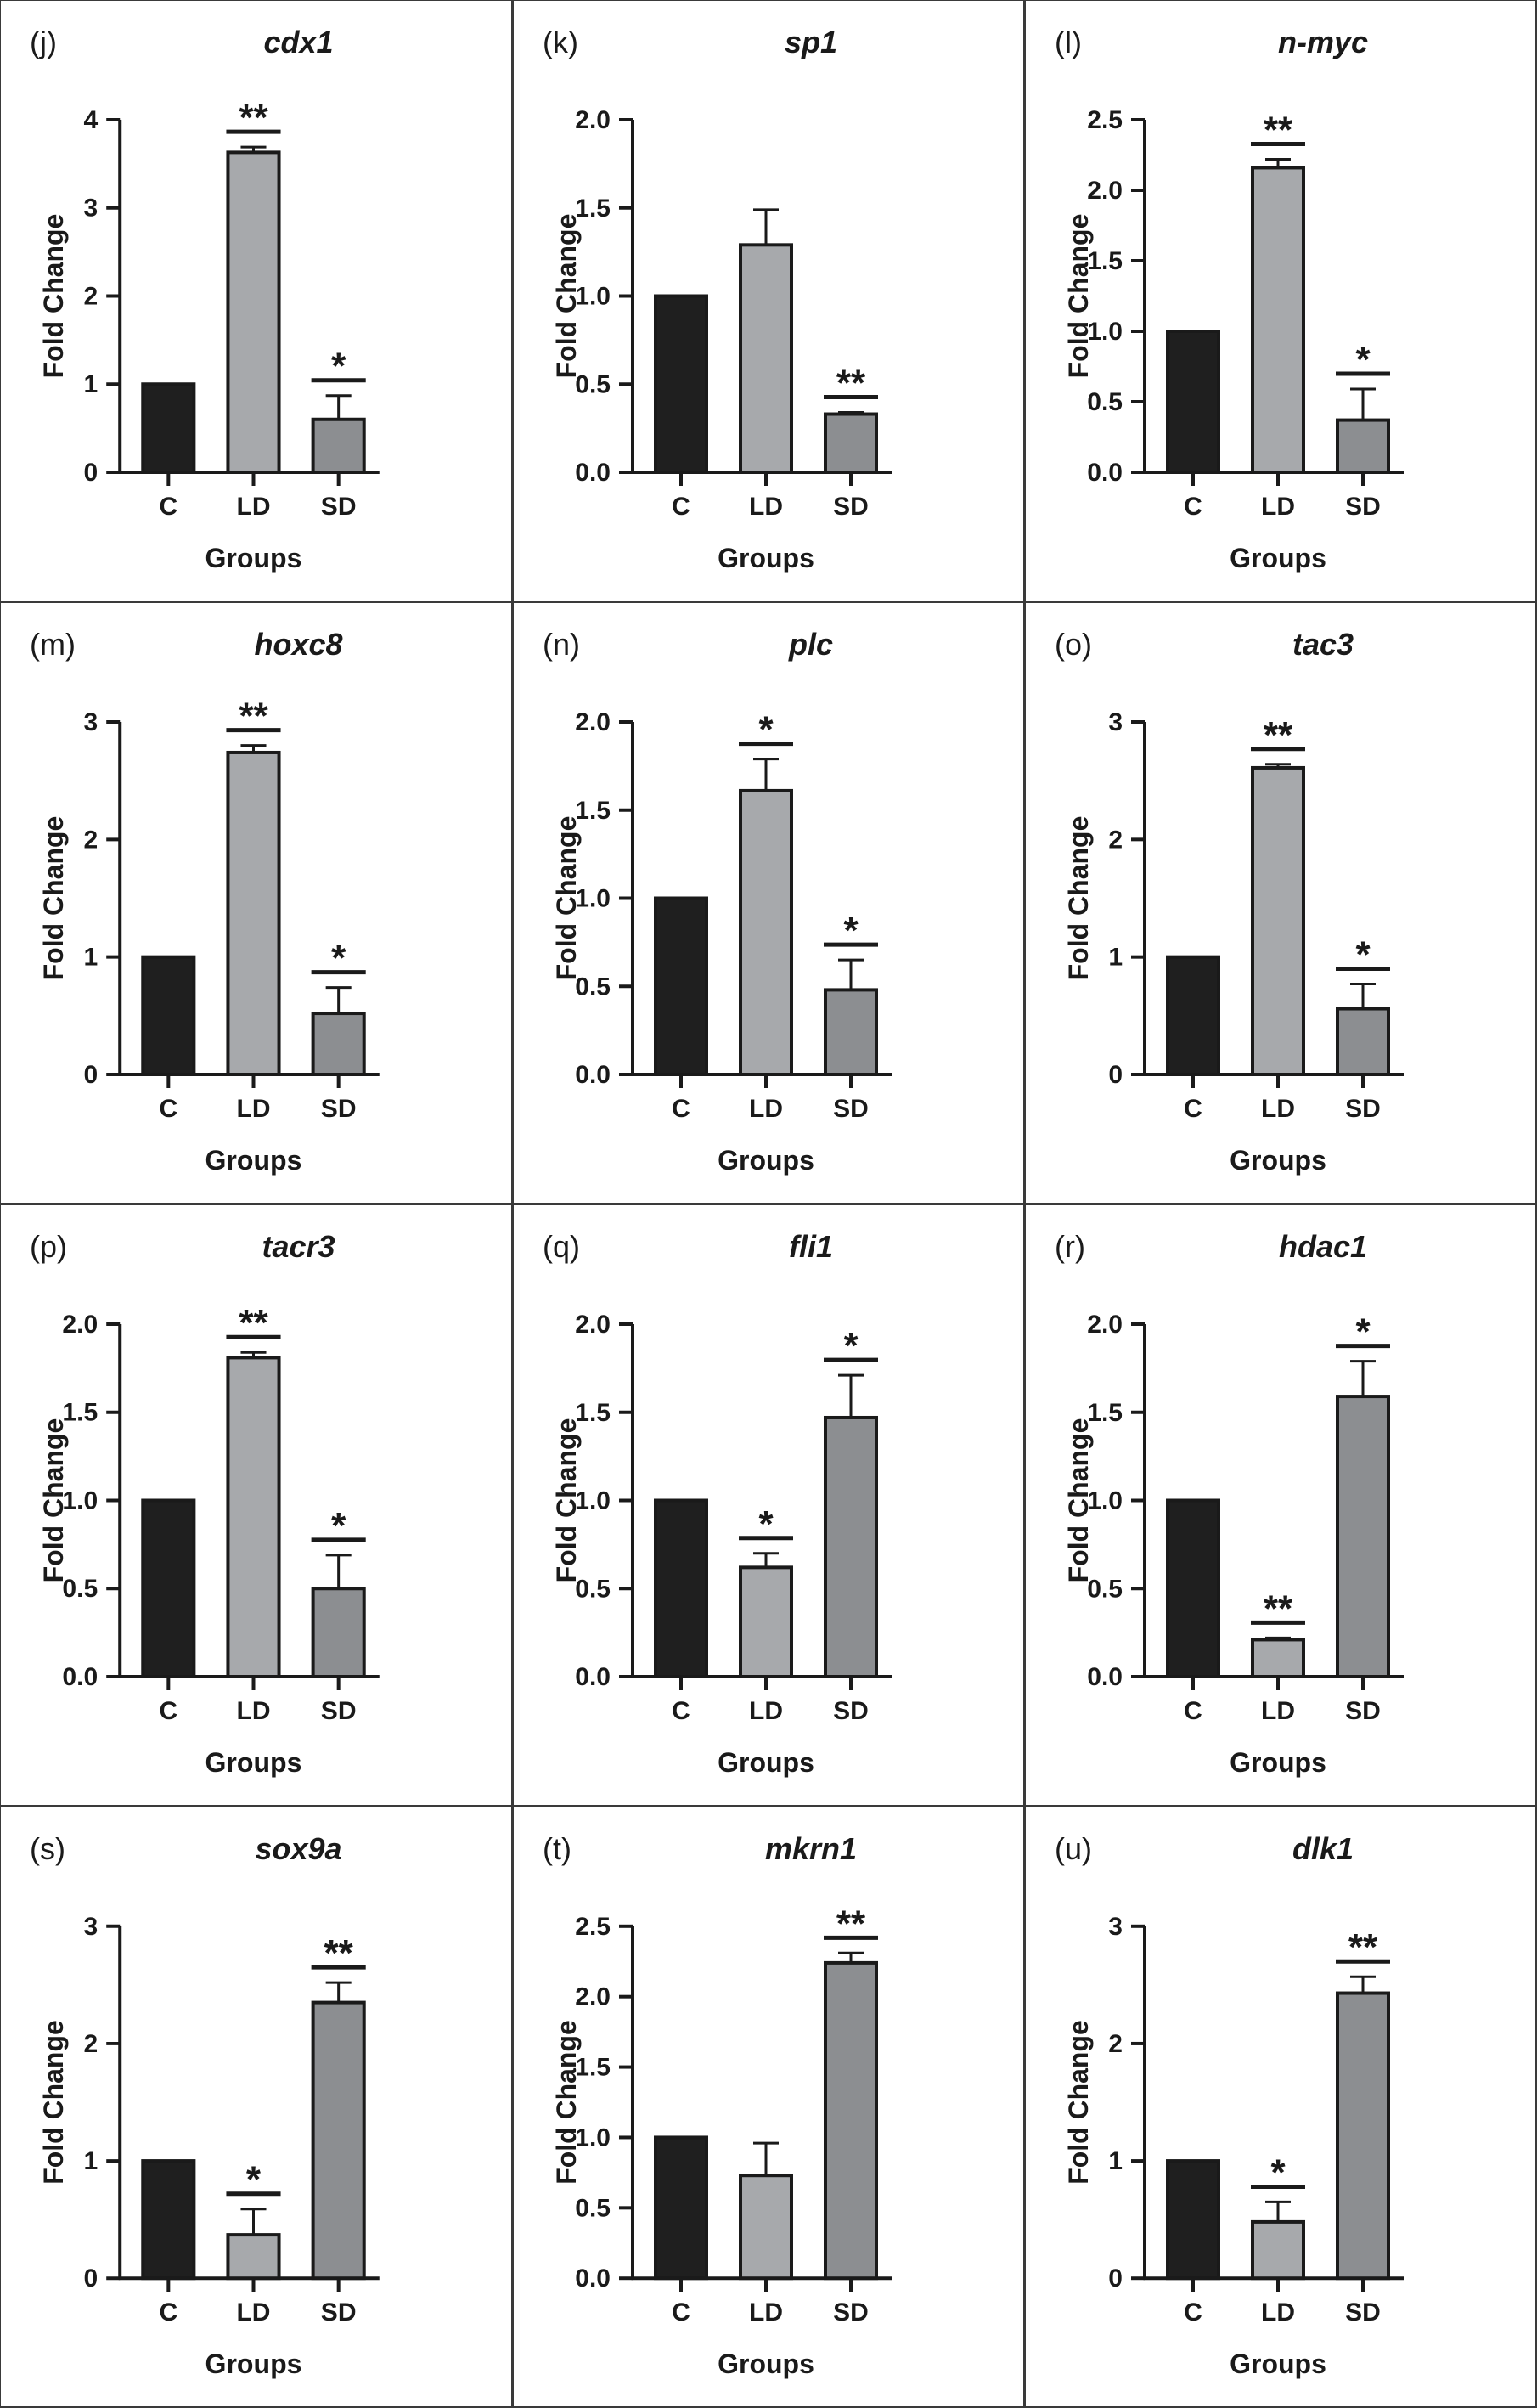  Describe the element at coordinates (1073, 1849) in the screenshot. I see `panel-label: (u)` at that location.